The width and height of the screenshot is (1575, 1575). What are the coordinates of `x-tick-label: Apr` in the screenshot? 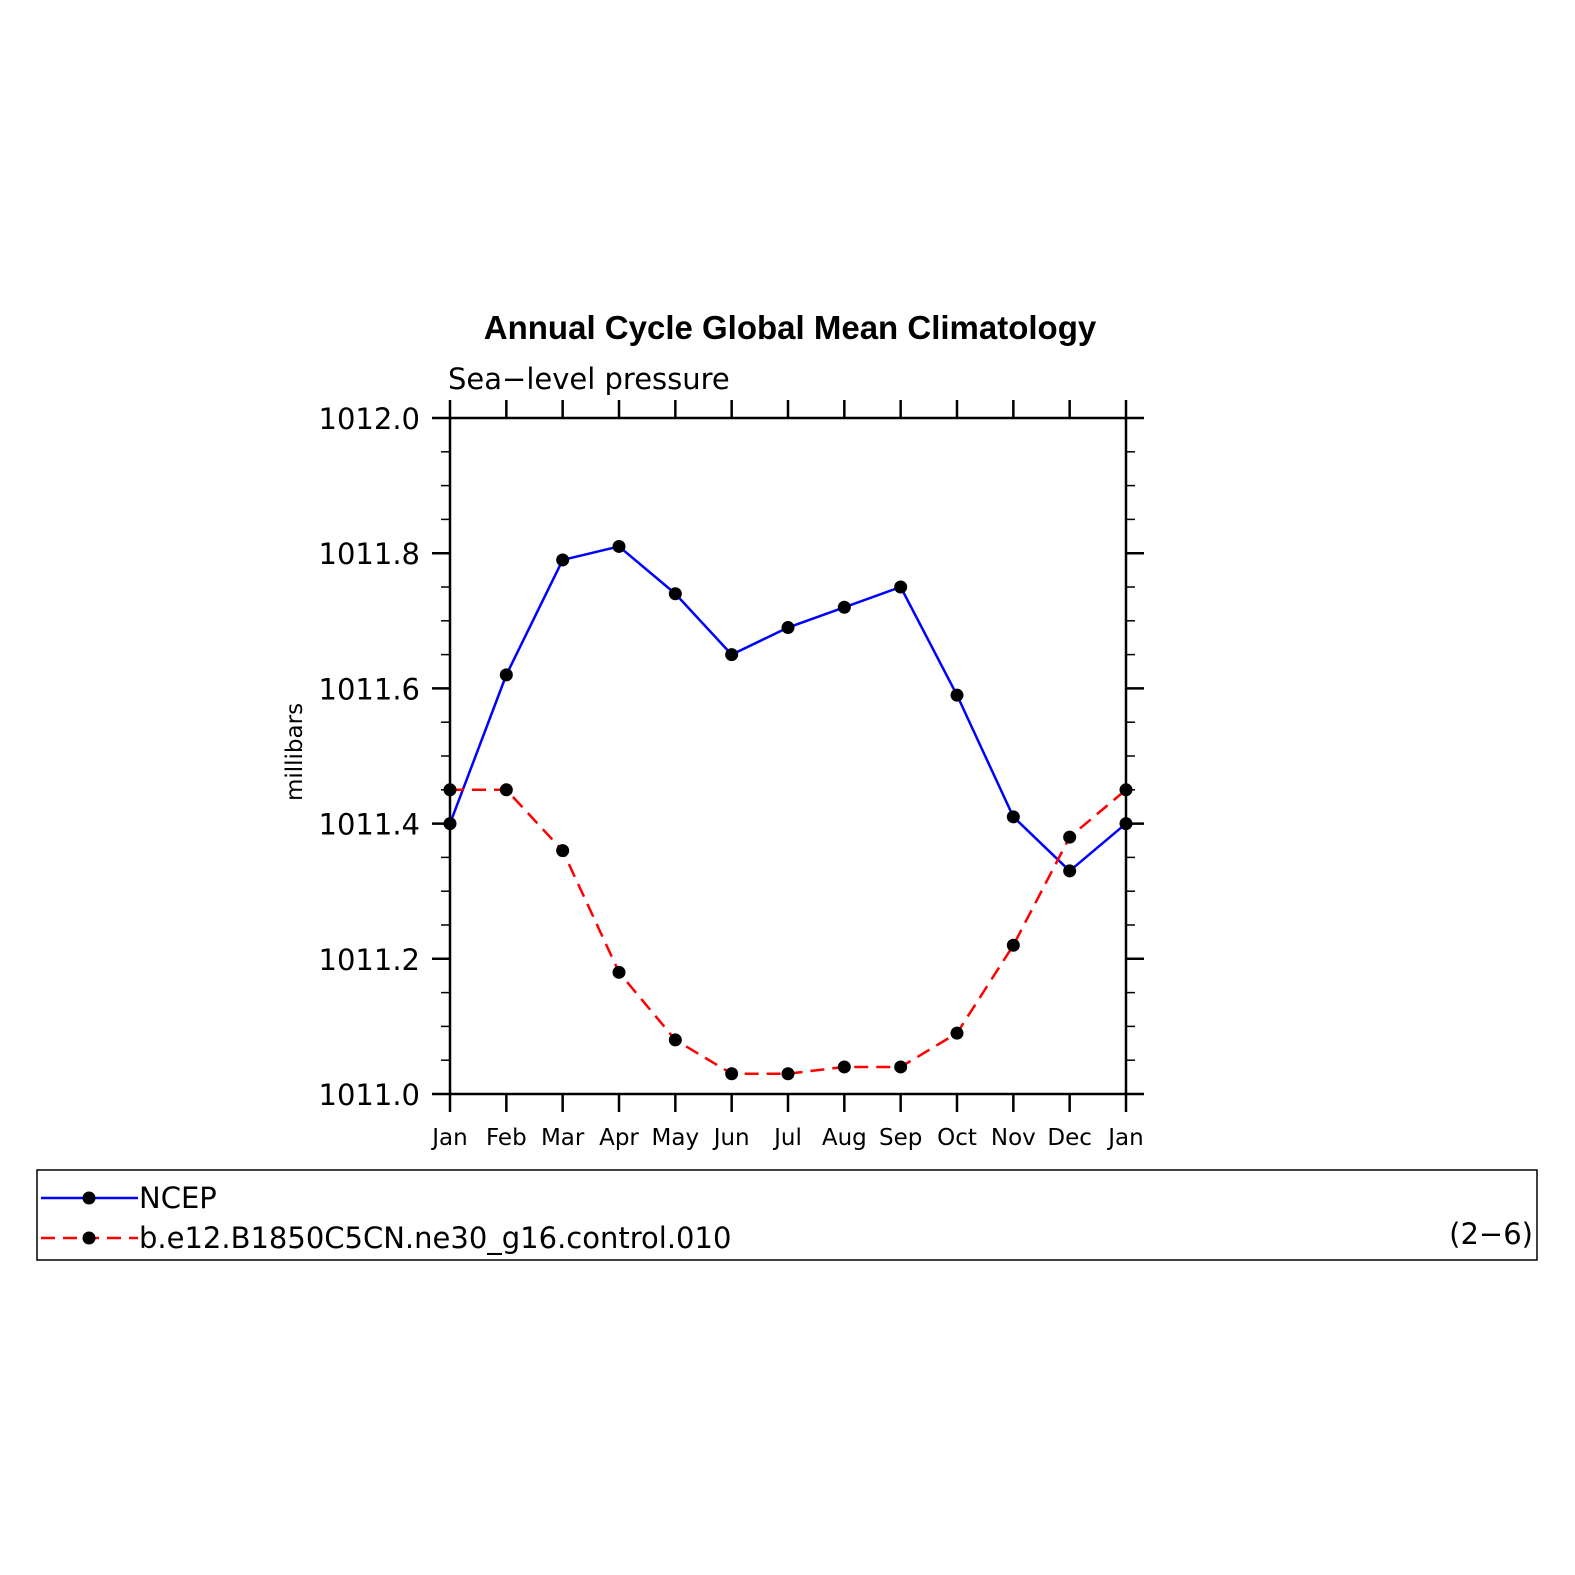 It's located at (619, 1138).